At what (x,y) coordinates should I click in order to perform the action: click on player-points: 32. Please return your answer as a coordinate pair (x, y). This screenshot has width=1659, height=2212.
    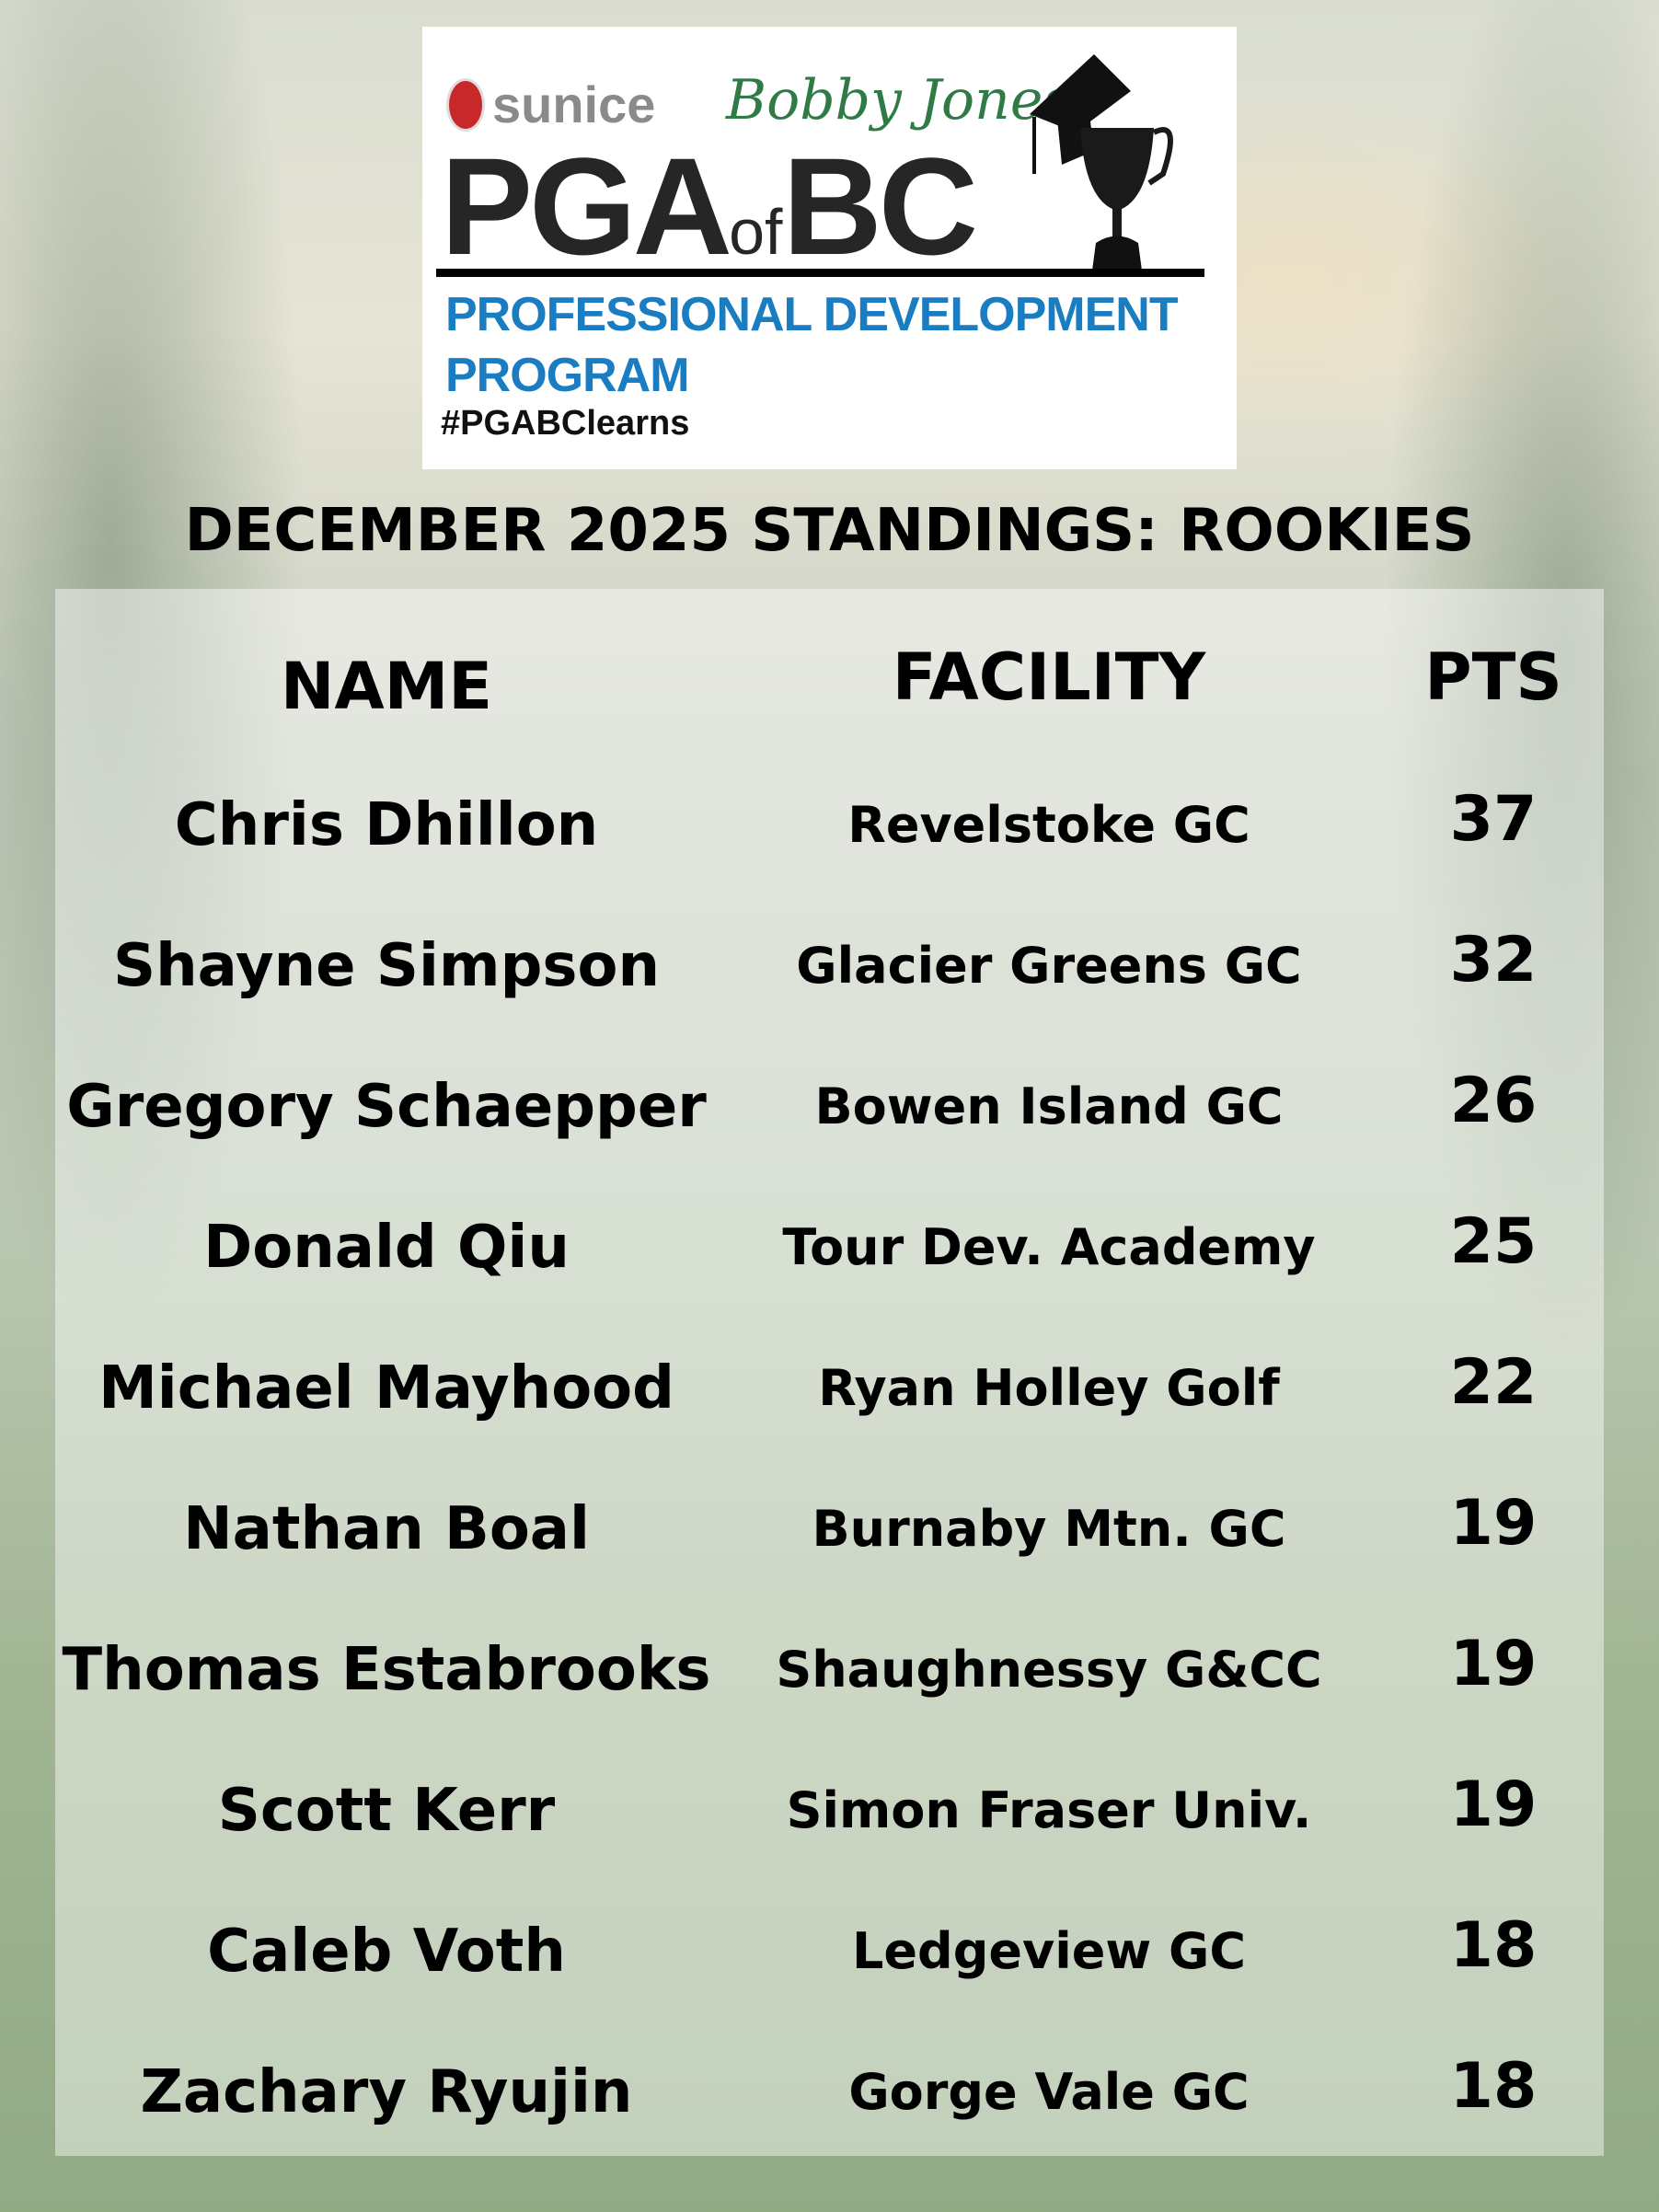
    Looking at the image, I should click on (1493, 960).